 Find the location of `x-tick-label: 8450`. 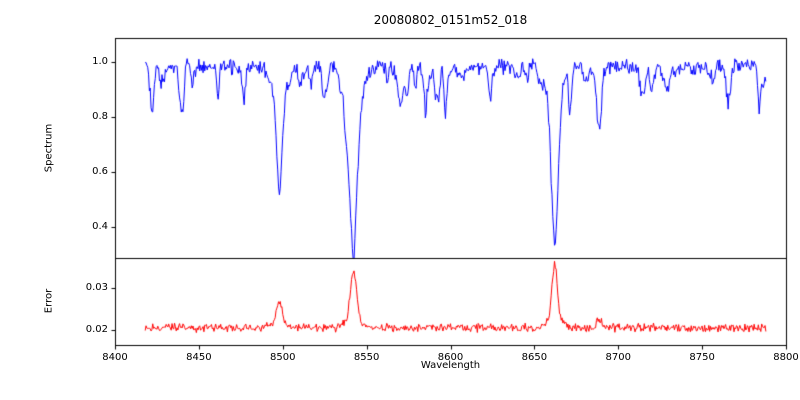

x-tick-label: 8450 is located at coordinates (199, 357).